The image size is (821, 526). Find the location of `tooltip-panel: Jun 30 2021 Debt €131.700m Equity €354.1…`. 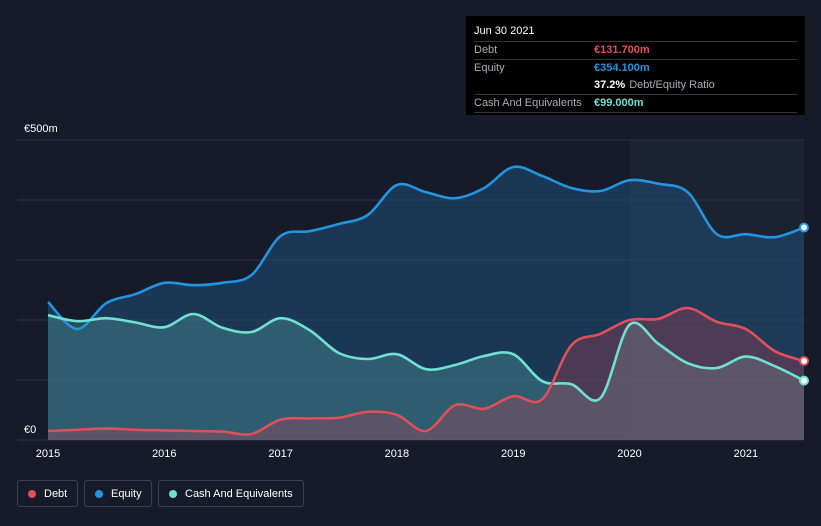

tooltip-panel: Jun 30 2021 Debt €131.700m Equity €354.1… is located at coordinates (635, 65).